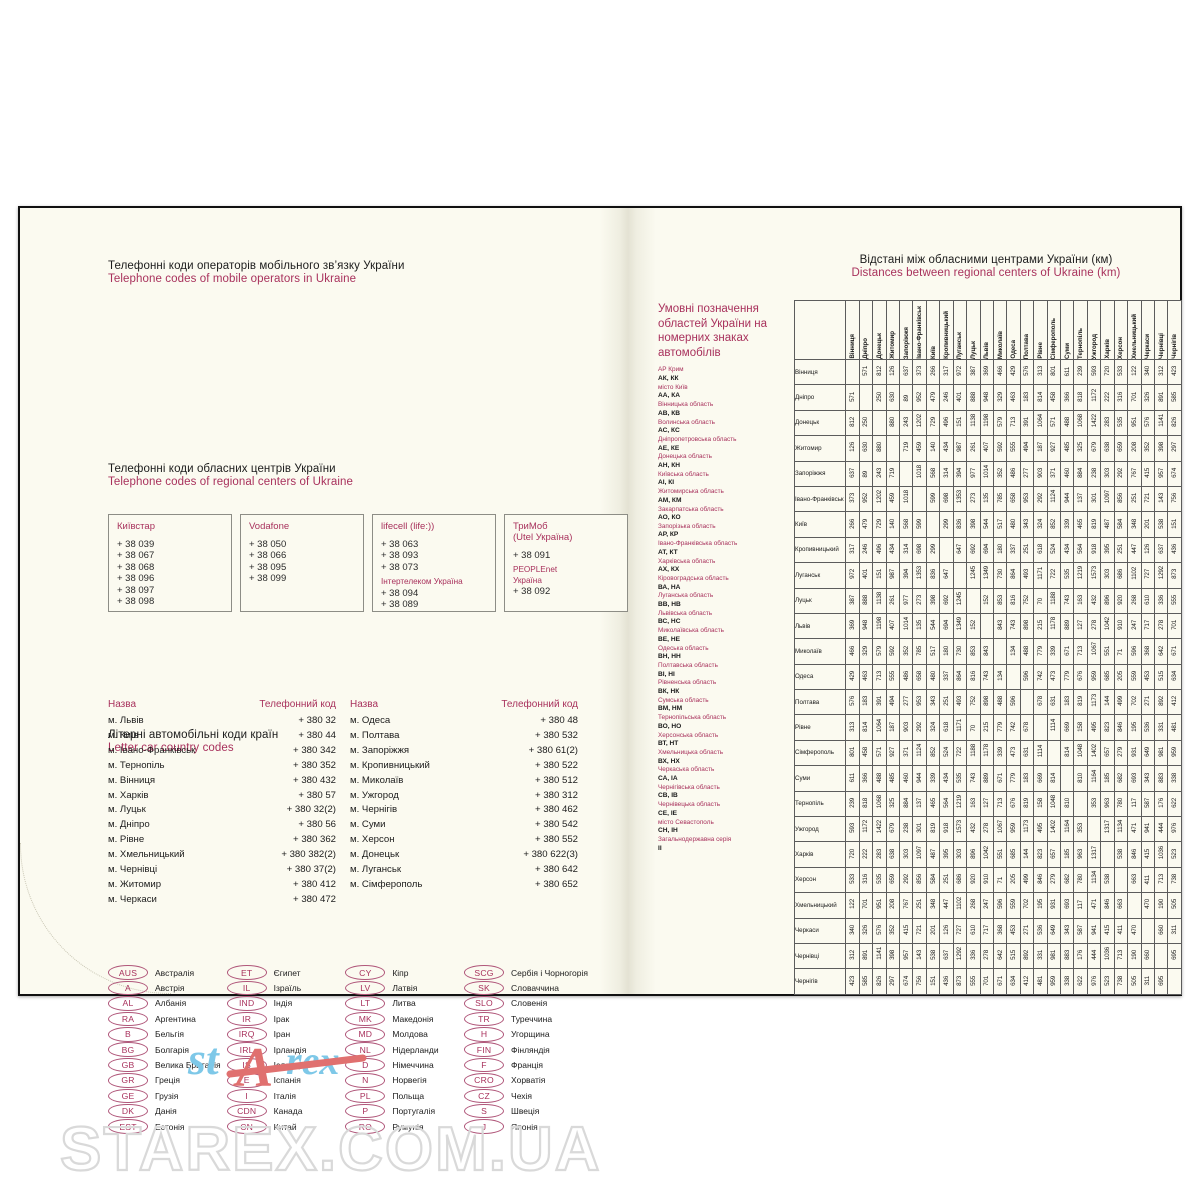  Describe the element at coordinates (1000, 804) in the screenshot. I see `matrix-cell: 713` at that location.